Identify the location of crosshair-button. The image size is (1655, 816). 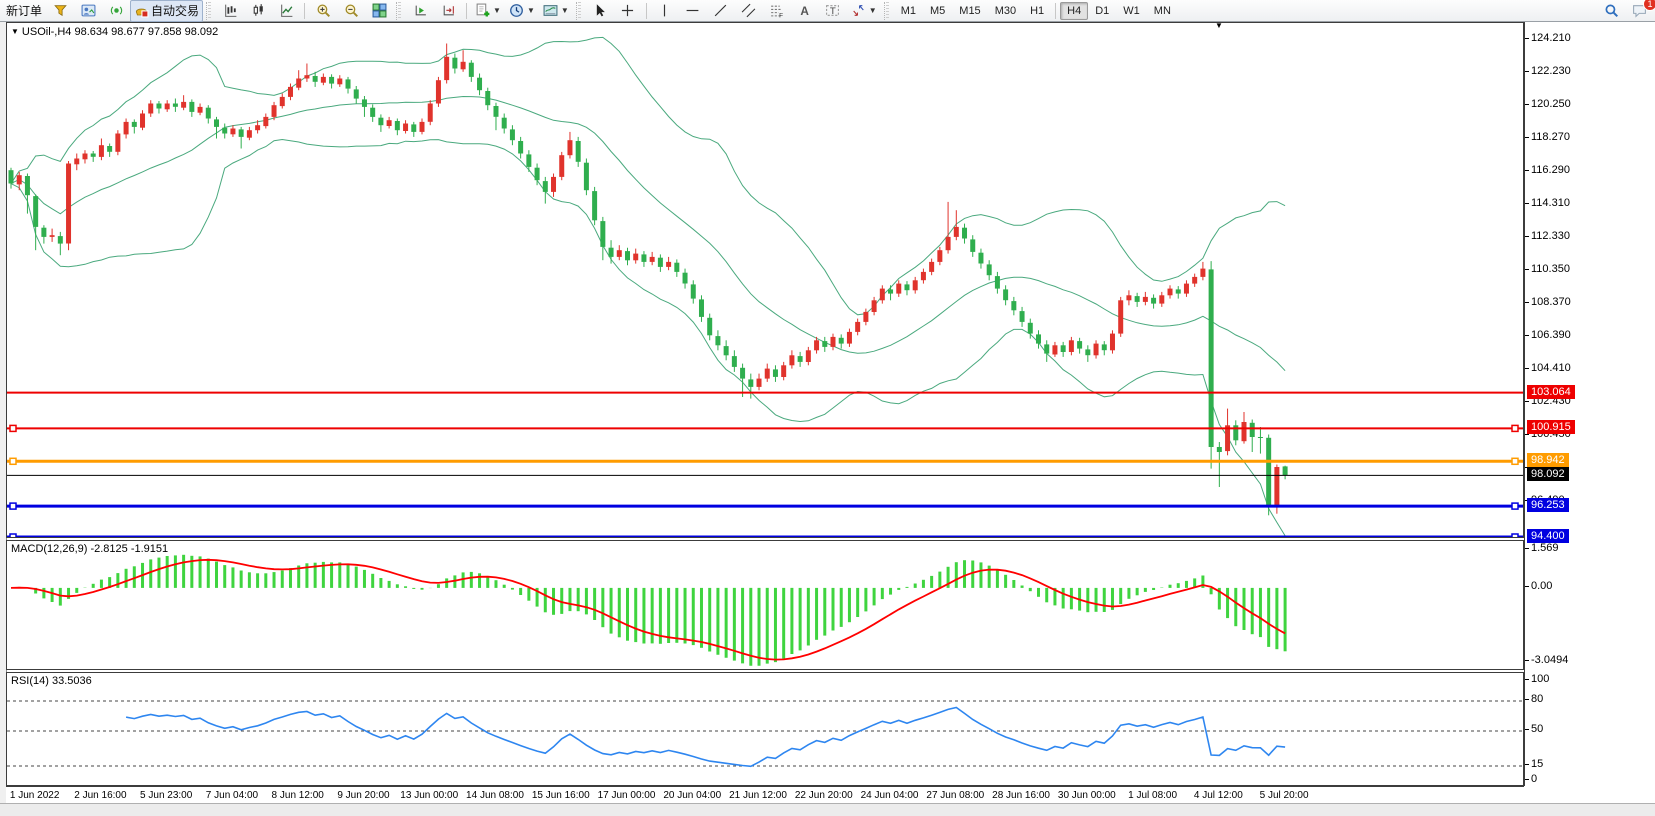
(628, 11).